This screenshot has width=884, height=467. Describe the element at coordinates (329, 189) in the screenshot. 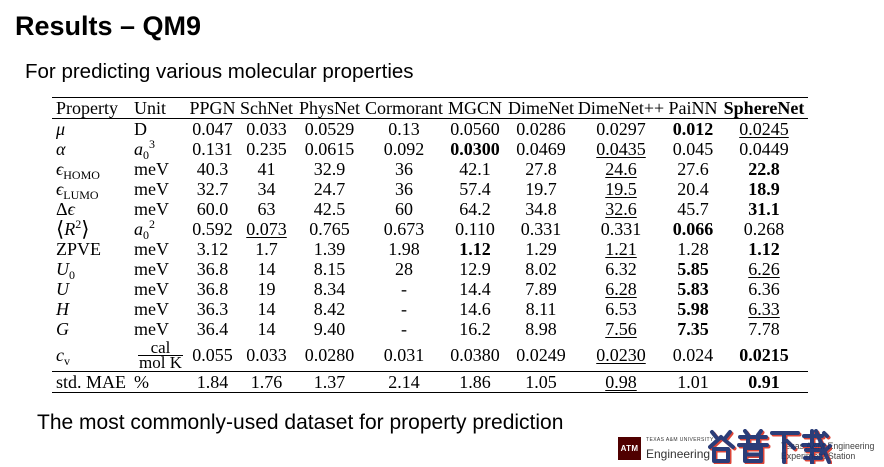

I see `value: 24.7` at that location.